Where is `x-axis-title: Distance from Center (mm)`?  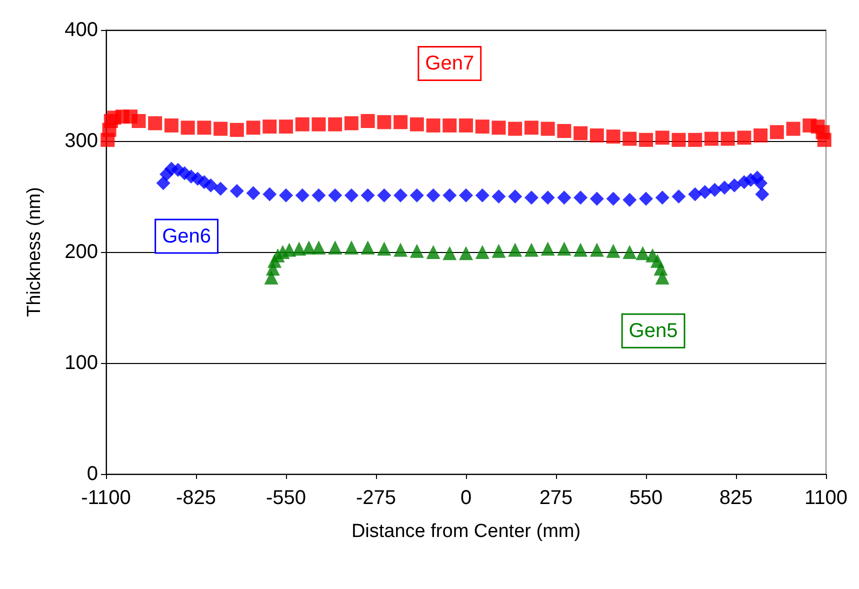
x-axis-title: Distance from Center (mm) is located at coordinates (466, 531).